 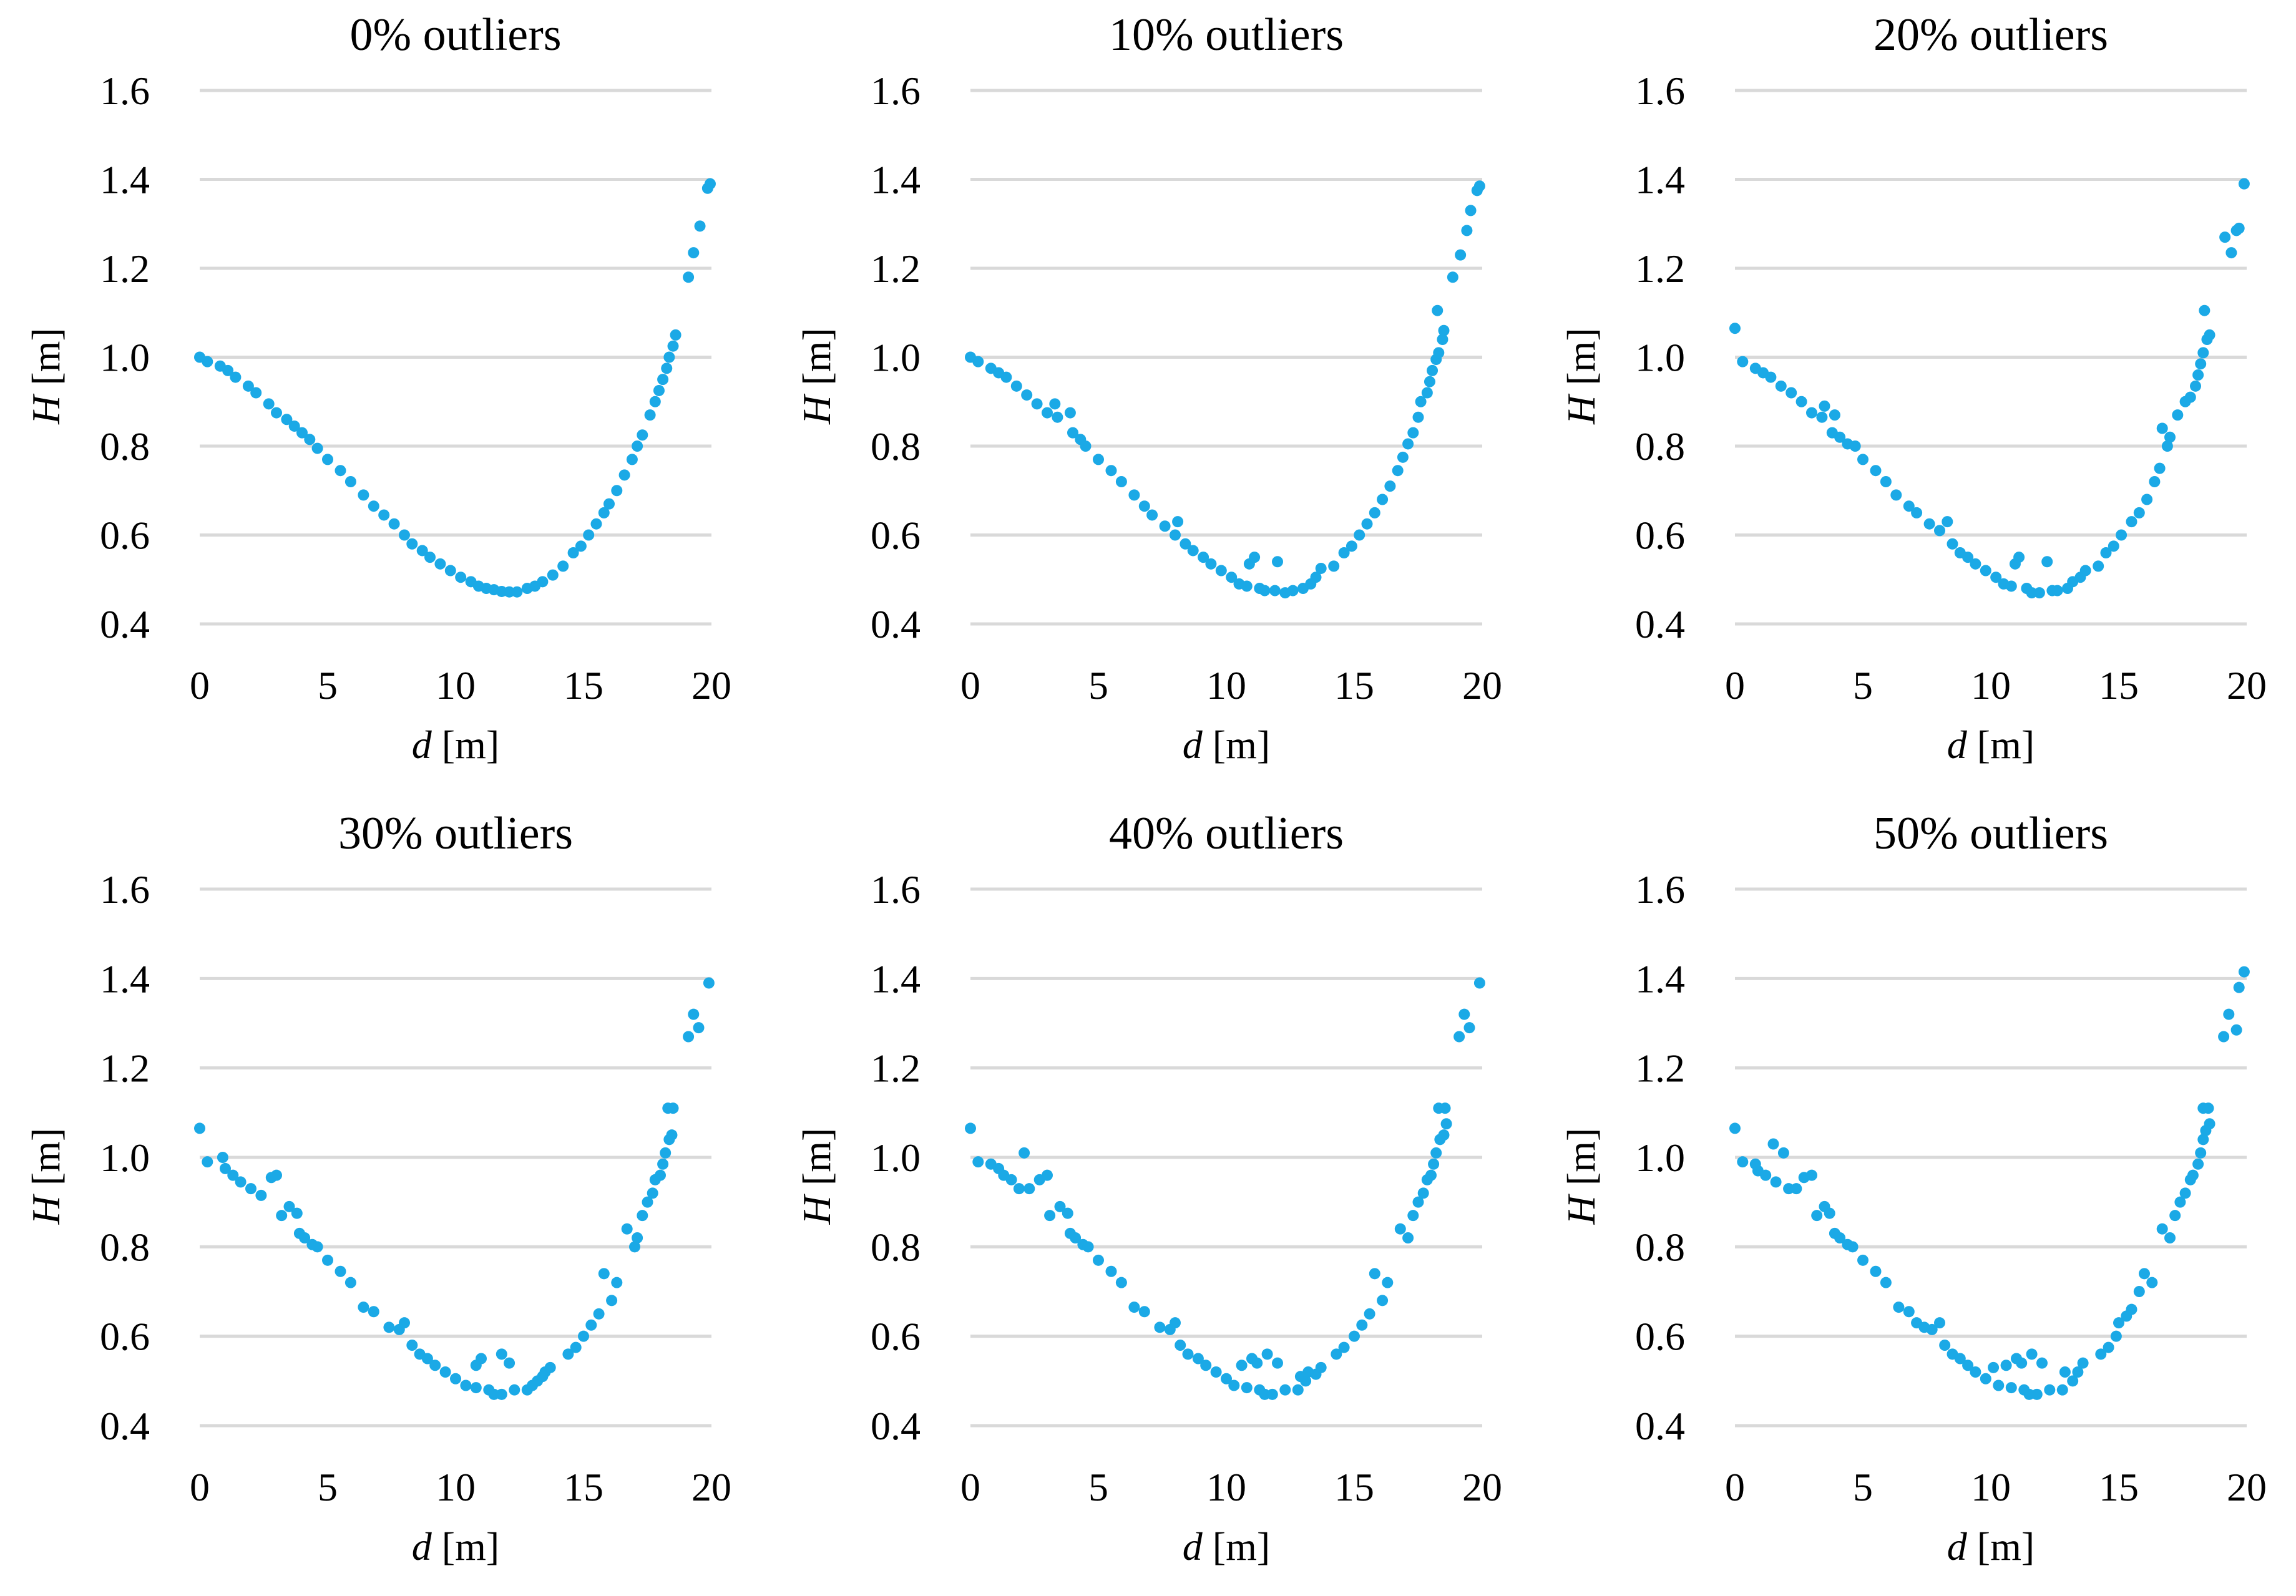 What do you see at coordinates (200, 1487) in the screenshot?
I see `x-tick-label: 0` at bounding box center [200, 1487].